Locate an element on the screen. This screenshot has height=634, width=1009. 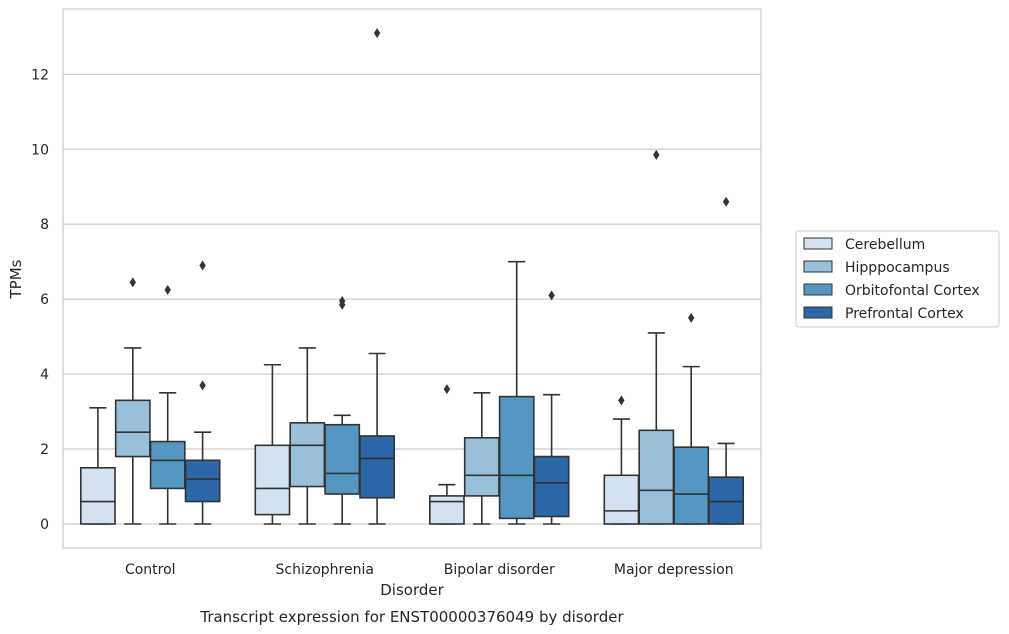
legend-label: Prefrontal Cortex is located at coordinates (904, 314).